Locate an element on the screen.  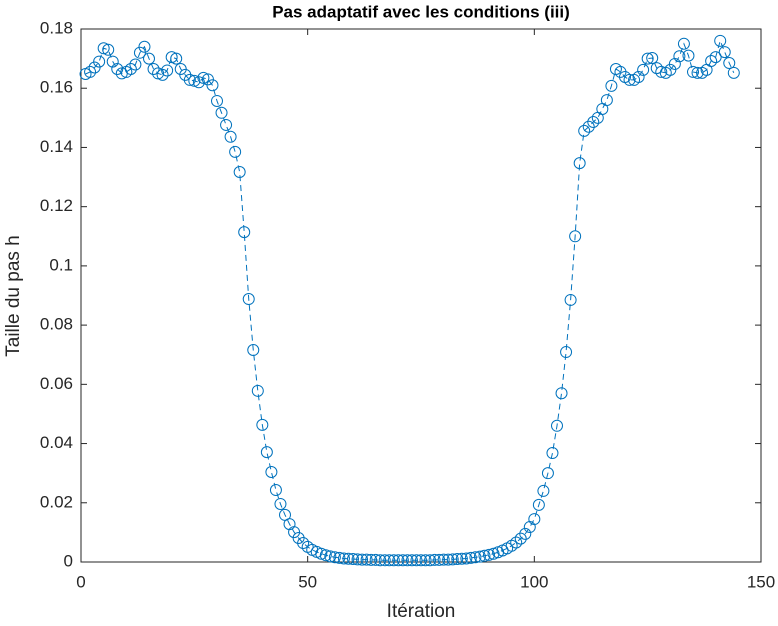
y-tick-label: 0.18 is located at coordinates (56, 27).